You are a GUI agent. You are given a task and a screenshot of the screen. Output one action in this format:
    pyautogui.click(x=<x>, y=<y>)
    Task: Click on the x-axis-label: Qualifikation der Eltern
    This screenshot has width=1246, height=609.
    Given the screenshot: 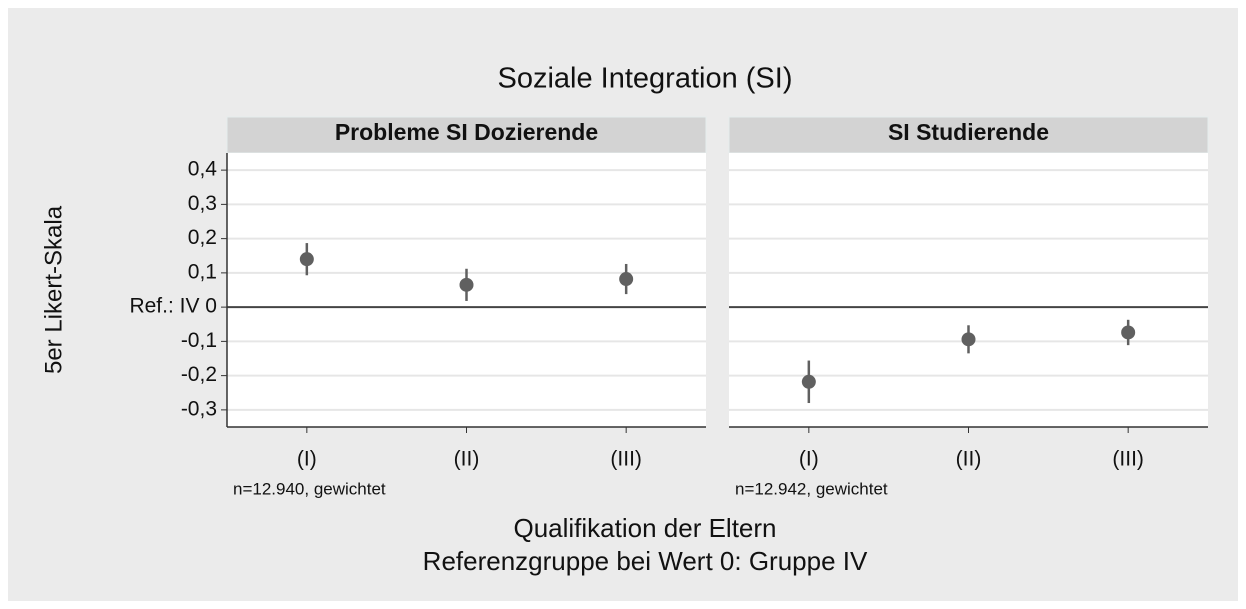 What is the action you would take?
    pyautogui.click(x=644, y=528)
    